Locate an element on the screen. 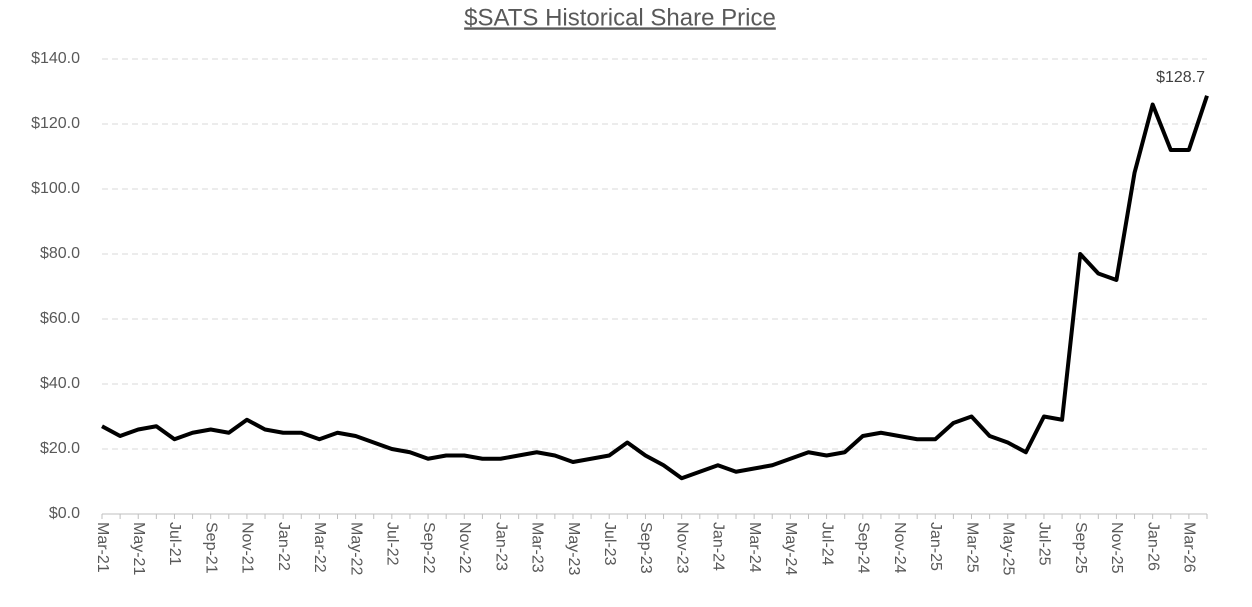  x-tick-label: Jul-23 is located at coordinates (609, 544).